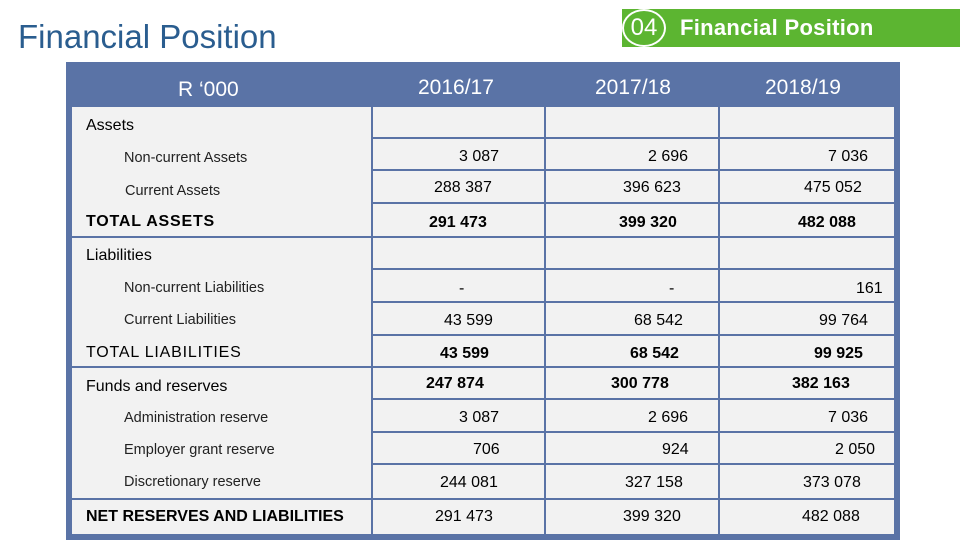 Image resolution: width=960 pixels, height=540 pixels. Describe the element at coordinates (464, 516) in the screenshot. I see `net-reserves-2016-17: 291 473` at that location.